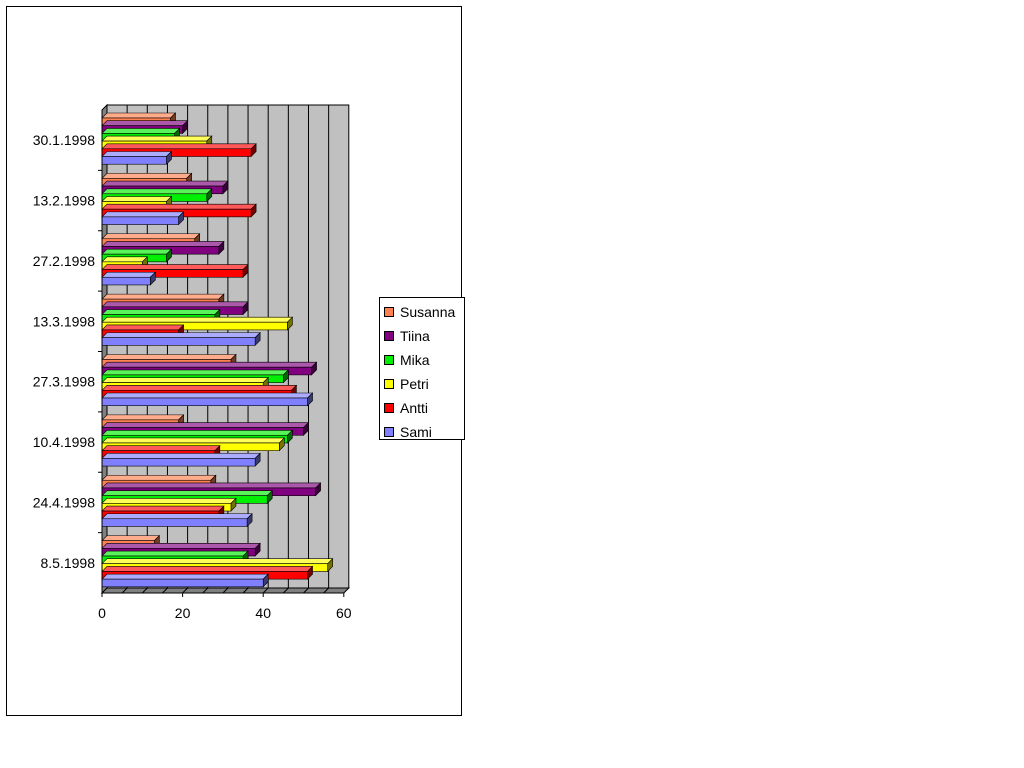 This screenshot has height=768, width=1024. I want to click on legend-item-tiina: Tiina, so click(424, 336).